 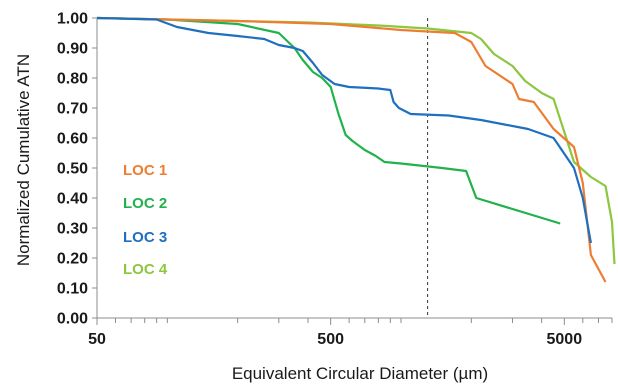 What do you see at coordinates (72, 169) in the screenshot?
I see `y-tick-label: 0.50` at bounding box center [72, 169].